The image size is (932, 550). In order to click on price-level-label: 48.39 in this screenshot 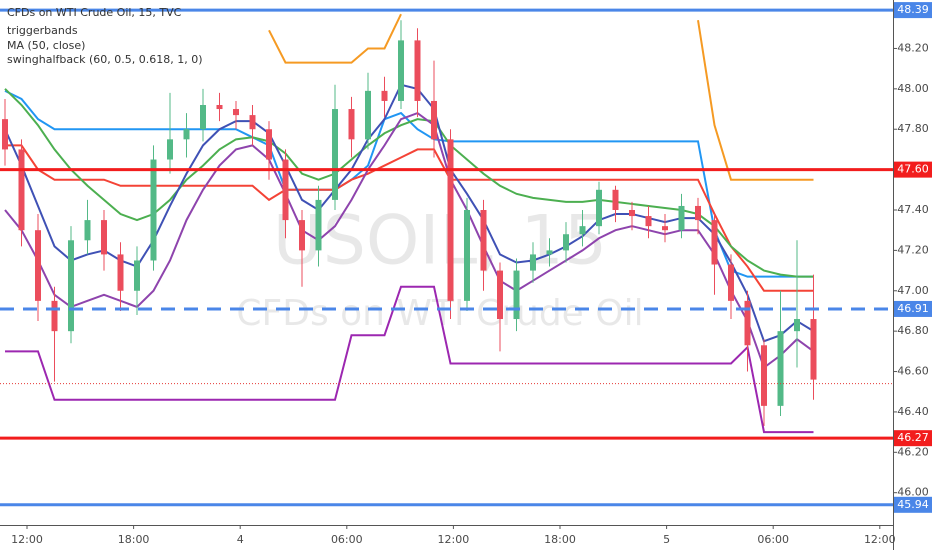, I will do `click(913, 9)`.